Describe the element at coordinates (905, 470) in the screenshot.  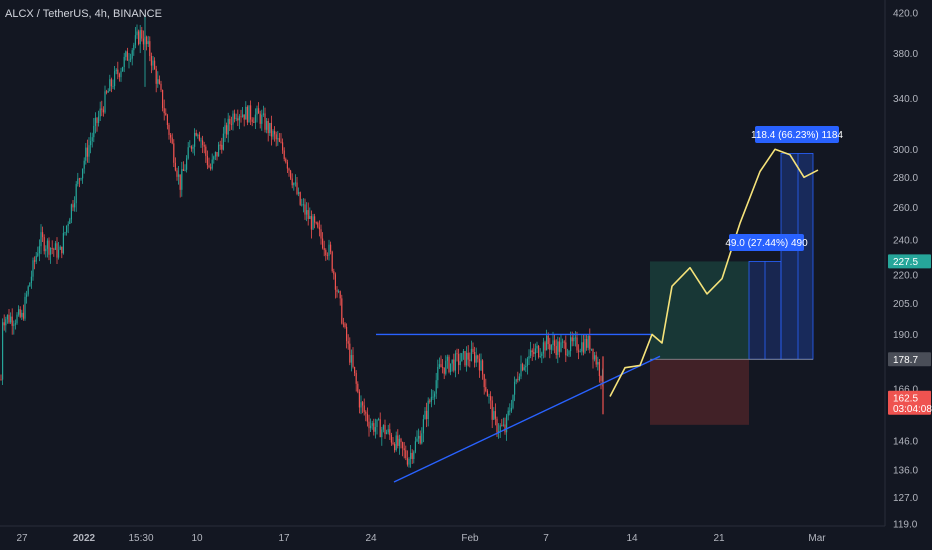
I see `price-tick-label: 136.0` at that location.